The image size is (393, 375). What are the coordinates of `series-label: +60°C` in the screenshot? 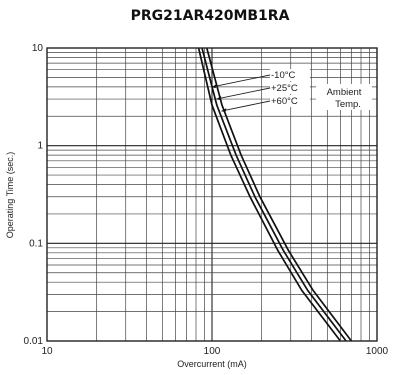 It's located at (284, 101).